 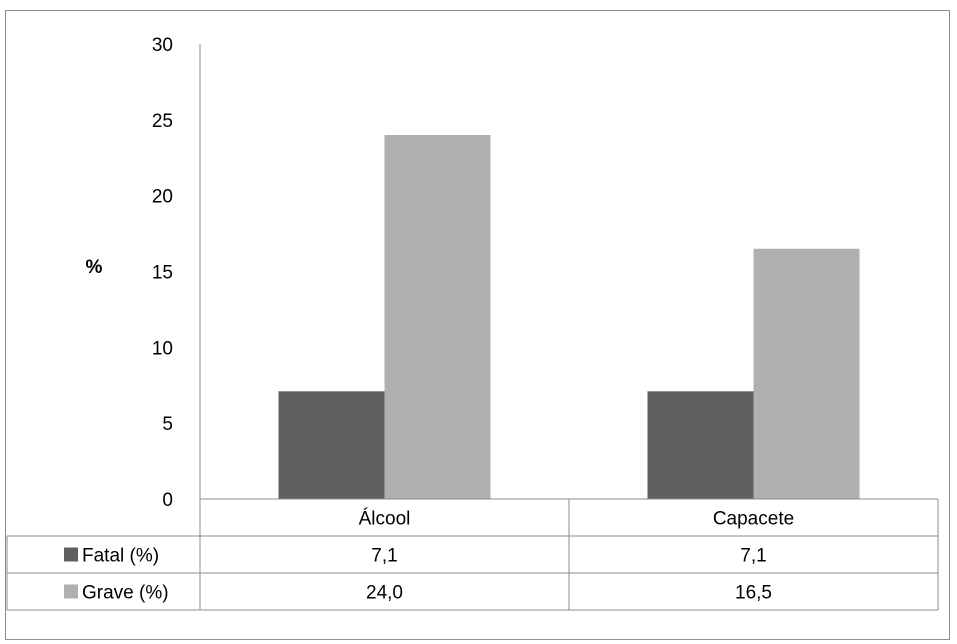 What do you see at coordinates (162, 45) in the screenshot?
I see `y-tick-label: 30` at bounding box center [162, 45].